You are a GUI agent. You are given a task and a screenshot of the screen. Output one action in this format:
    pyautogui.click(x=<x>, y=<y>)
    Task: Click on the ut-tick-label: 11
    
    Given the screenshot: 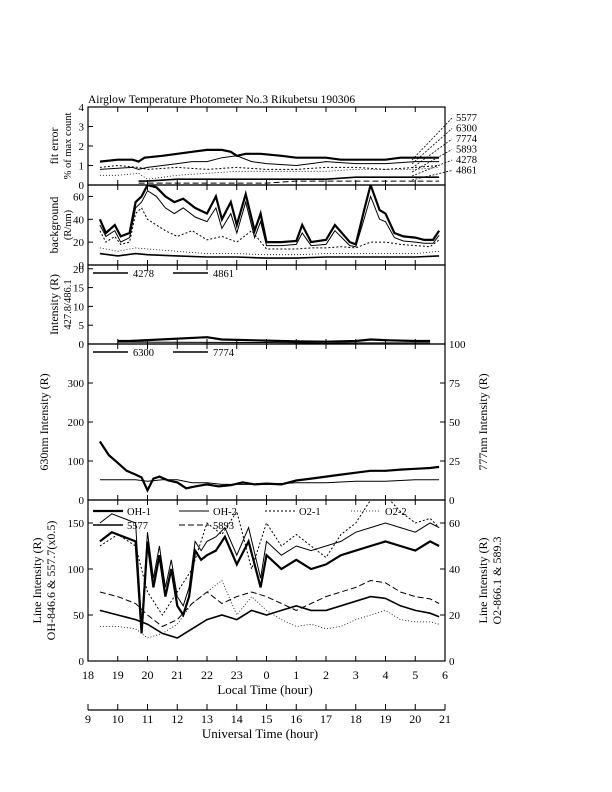 What is the action you would take?
    pyautogui.click(x=148, y=719)
    